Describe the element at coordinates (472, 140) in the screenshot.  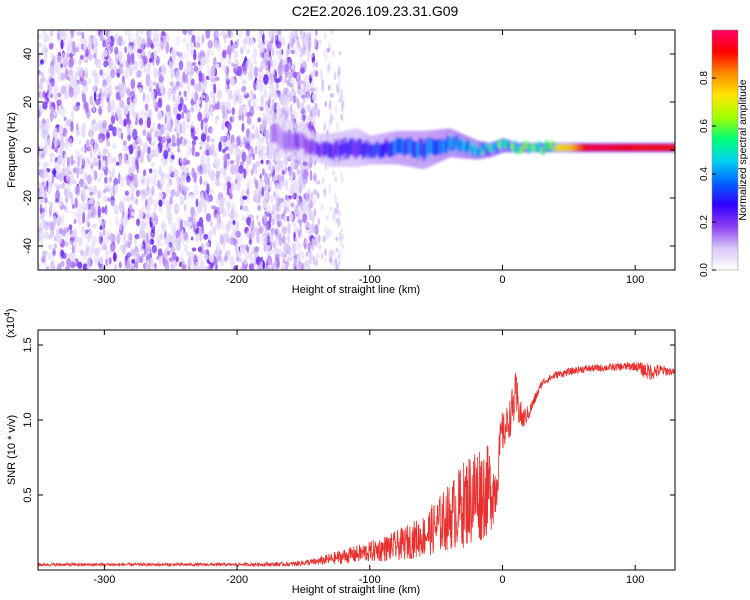
I see `signal-trace` at that location.